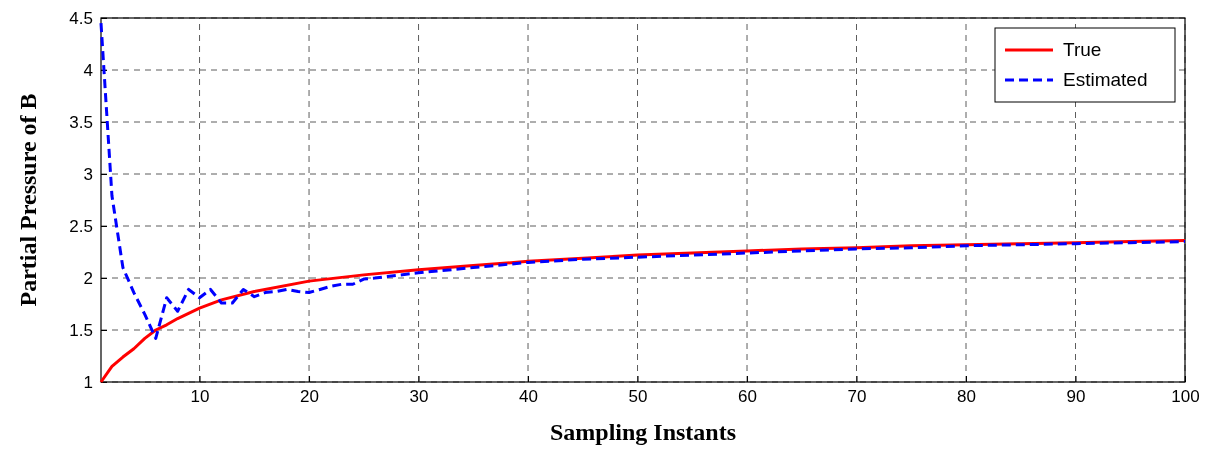  What do you see at coordinates (419, 397) in the screenshot?
I see `x-tick-label: 30` at bounding box center [419, 397].